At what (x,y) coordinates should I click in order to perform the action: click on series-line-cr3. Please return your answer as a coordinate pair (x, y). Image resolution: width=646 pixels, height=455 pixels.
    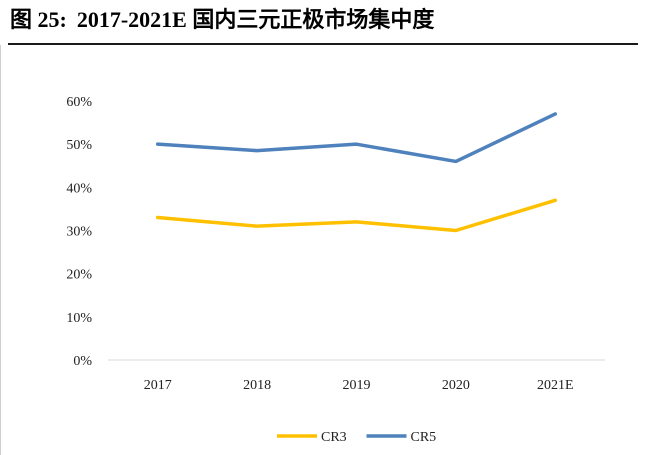
    Looking at the image, I should click on (356, 215).